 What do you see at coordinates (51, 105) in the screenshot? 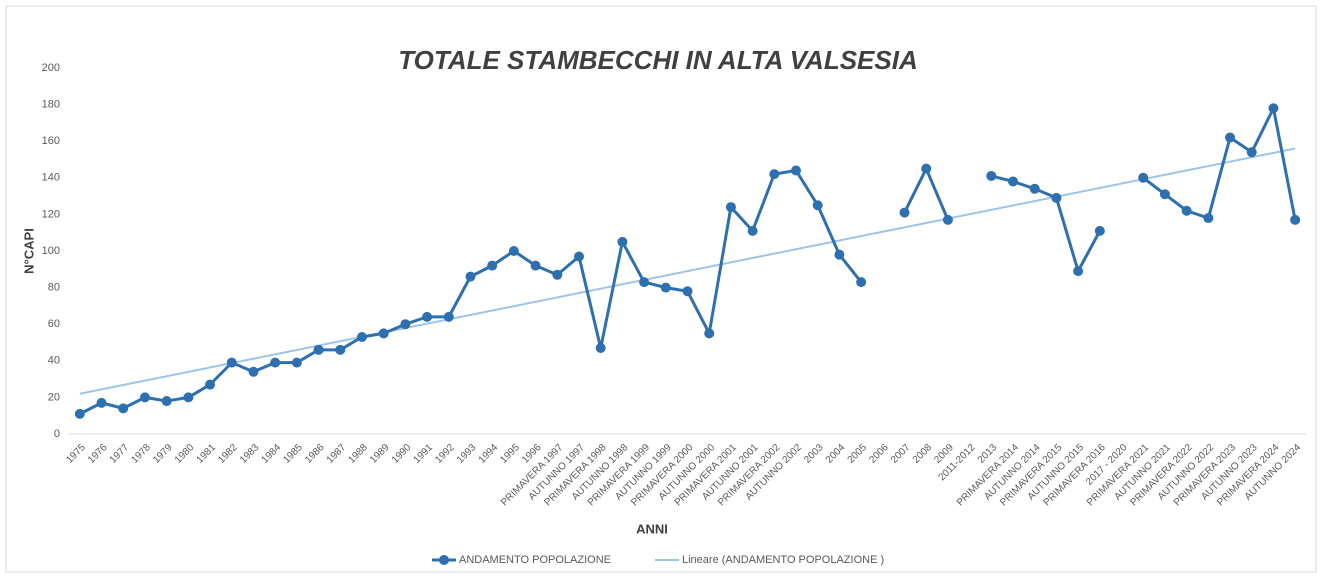
I see `y-tick-label: 180` at bounding box center [51, 105].